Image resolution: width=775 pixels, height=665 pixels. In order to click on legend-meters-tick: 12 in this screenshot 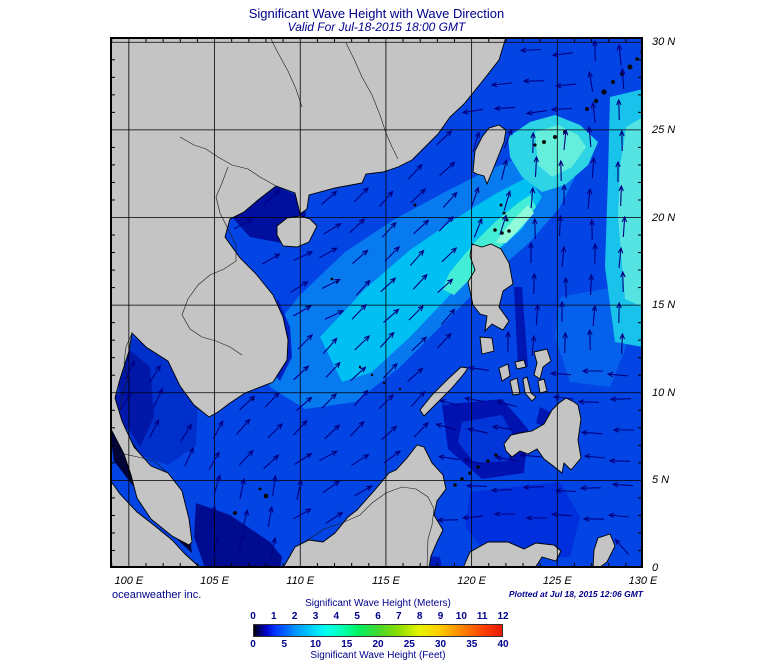, I will do `click(503, 616)`.